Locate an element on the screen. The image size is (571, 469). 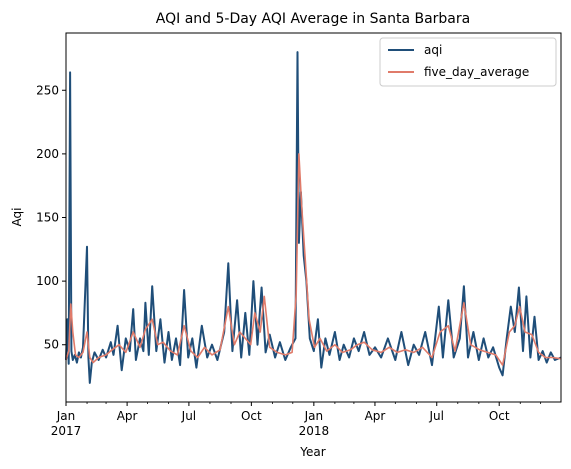
y-tick-label: 150 is located at coordinates (47, 218).